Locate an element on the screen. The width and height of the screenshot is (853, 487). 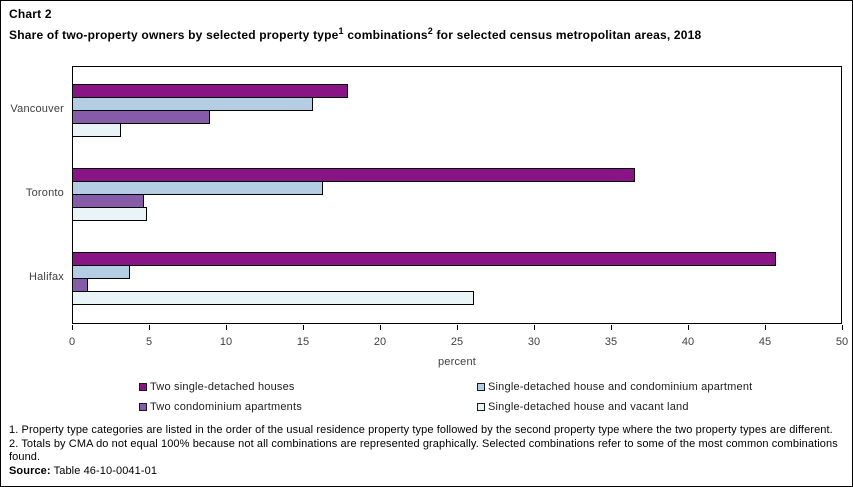
x-axis-tick-label-5: 5 is located at coordinates (149, 342).